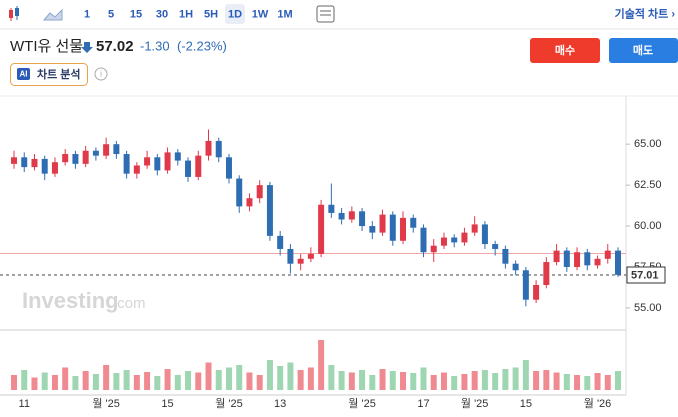 The width and height of the screenshot is (678, 417). Describe the element at coordinates (325, 14) in the screenshot. I see `table-icon` at that location.